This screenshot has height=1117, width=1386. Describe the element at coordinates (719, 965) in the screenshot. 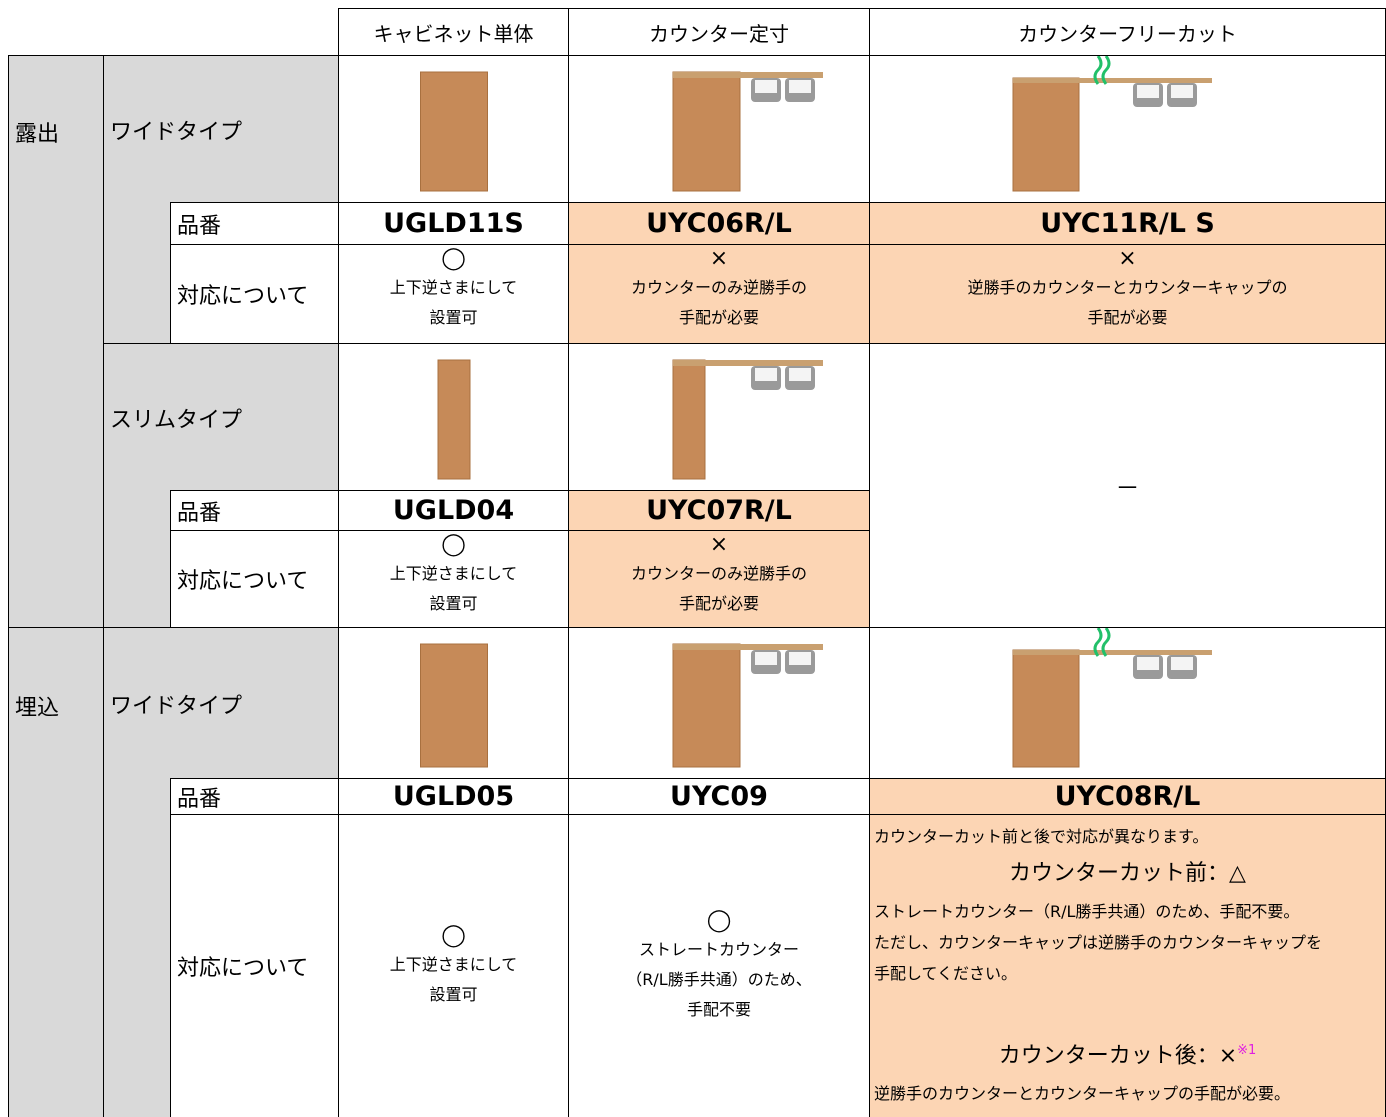

I see `support-cell: ◯ ストレートカウンター （R/L勝手共通）のため、 手配不要` at that location.